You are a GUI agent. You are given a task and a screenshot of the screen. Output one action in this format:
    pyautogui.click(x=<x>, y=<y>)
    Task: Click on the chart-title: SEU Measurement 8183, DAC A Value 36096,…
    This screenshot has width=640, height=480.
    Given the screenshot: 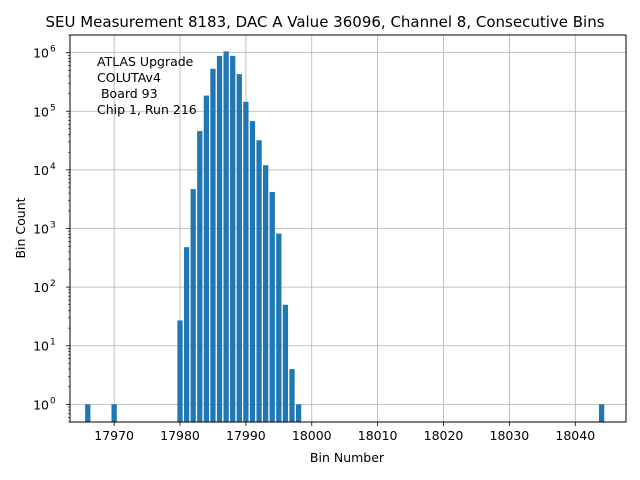 What is the action you would take?
    pyautogui.click(x=324, y=22)
    